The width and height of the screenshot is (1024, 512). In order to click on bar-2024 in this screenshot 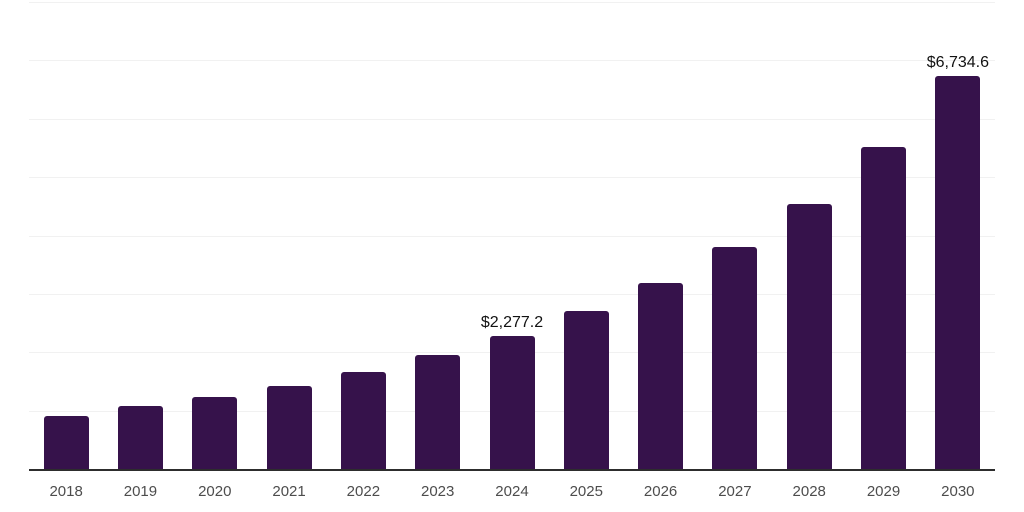, I will do `click(512, 402)`.